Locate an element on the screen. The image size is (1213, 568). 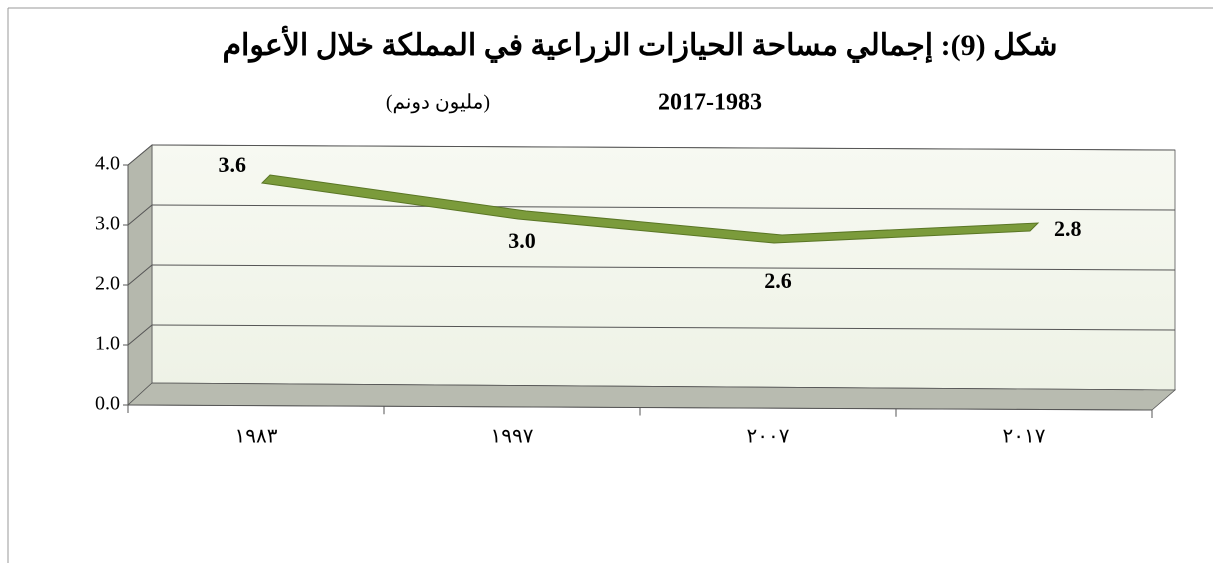
y-tick-label: 2.0 is located at coordinates (107, 284).